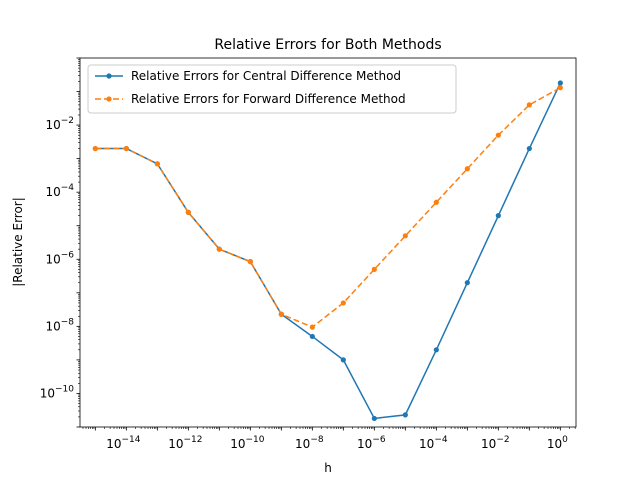 This screenshot has width=640, height=480. I want to click on y-axis: 10⁻¹⁰ 10⁻⁸ 10⁻⁶ 10⁻⁴ 10⁻², so click(60, 242).